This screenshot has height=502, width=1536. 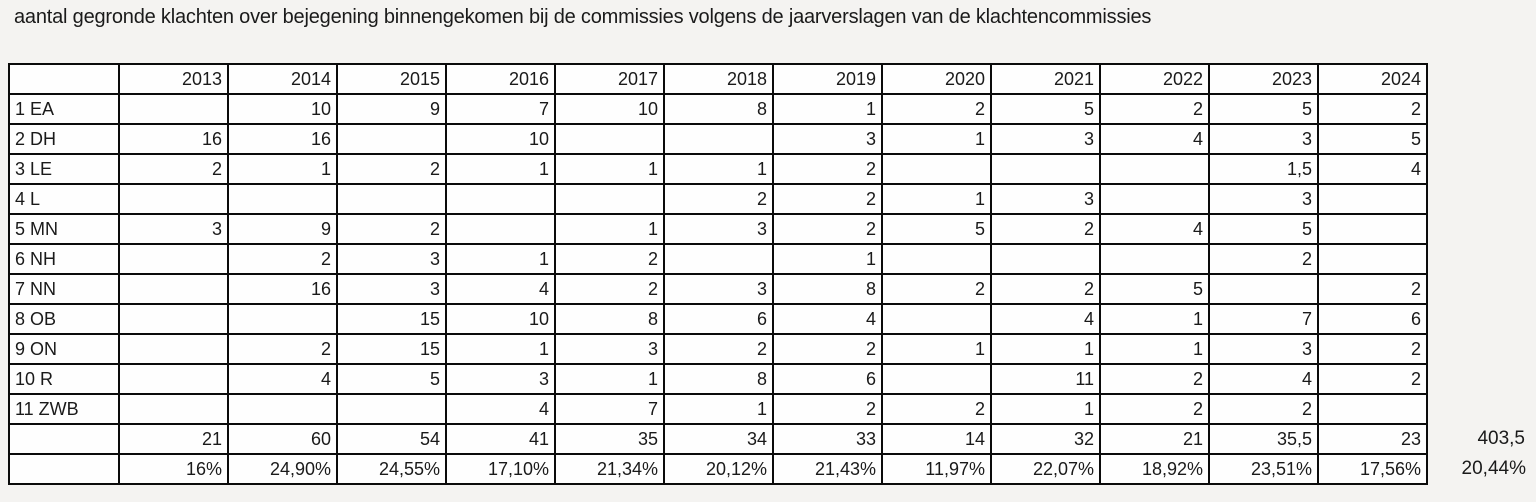 I want to click on year-header-cell: 2017, so click(x=609, y=79).